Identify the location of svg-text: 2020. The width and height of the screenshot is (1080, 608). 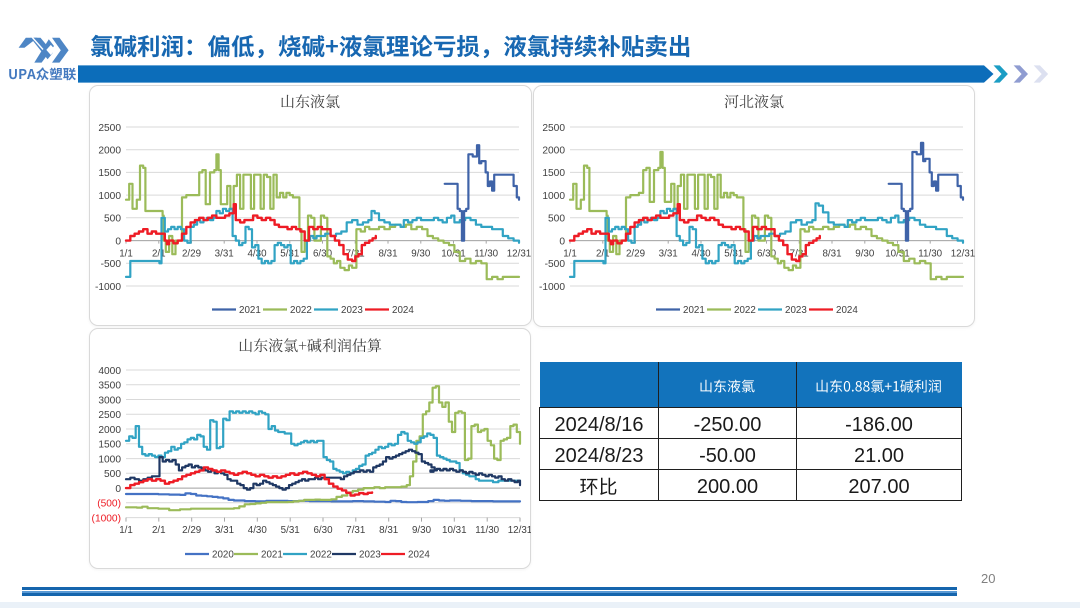
(223, 555).